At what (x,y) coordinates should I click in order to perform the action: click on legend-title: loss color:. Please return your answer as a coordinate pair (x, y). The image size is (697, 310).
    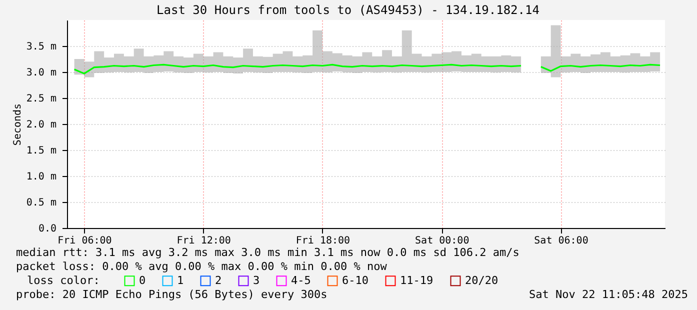
    Looking at the image, I should click on (63, 280).